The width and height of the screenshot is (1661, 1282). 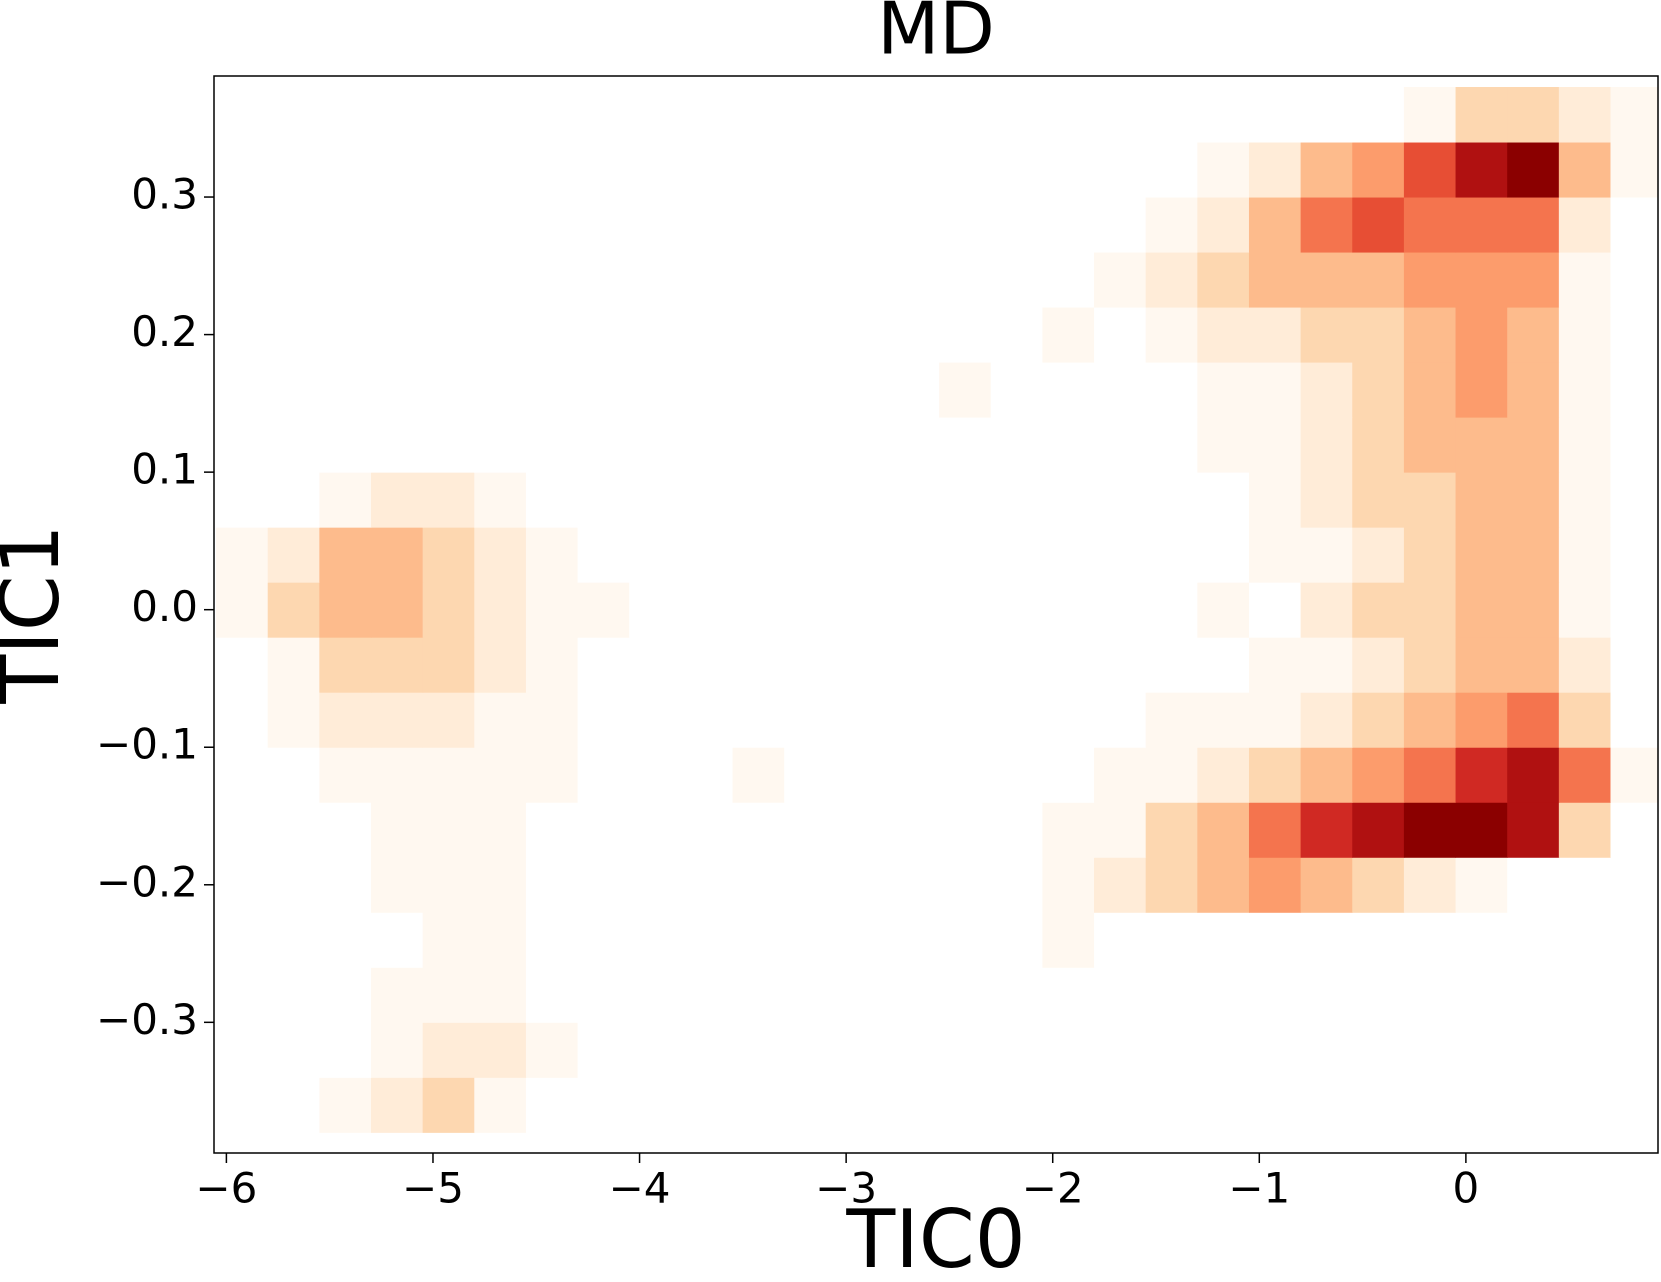 I want to click on y-tick-label: 0.3, so click(x=164, y=194).